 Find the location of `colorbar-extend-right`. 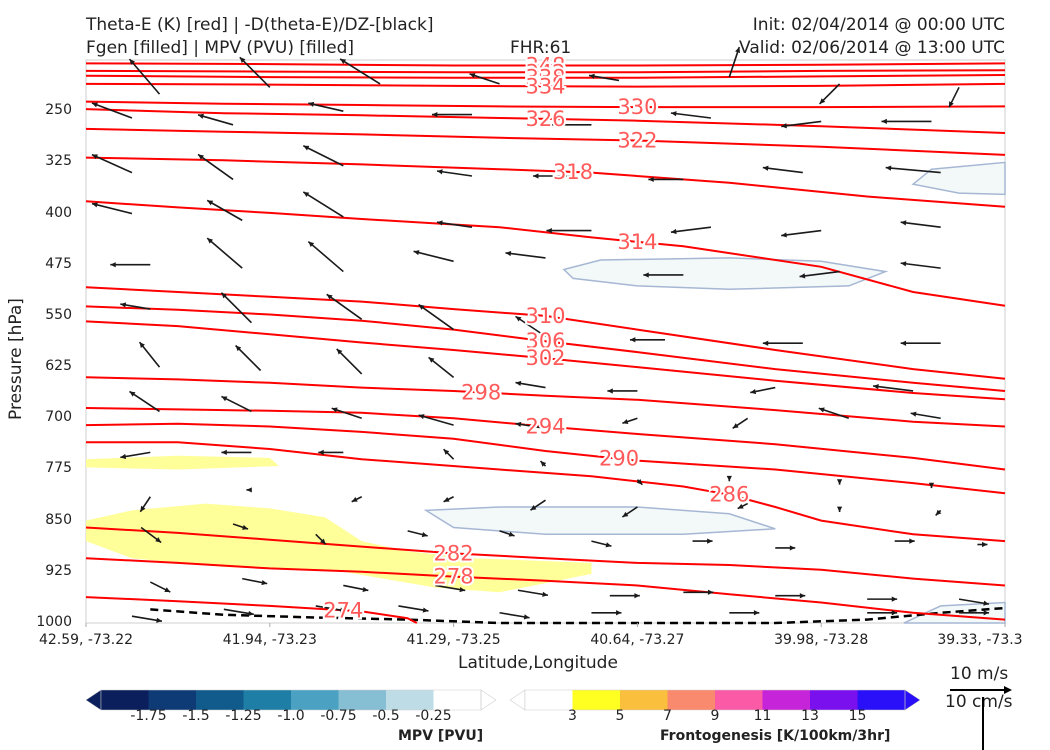

colorbar-extend-right is located at coordinates (488, 700).